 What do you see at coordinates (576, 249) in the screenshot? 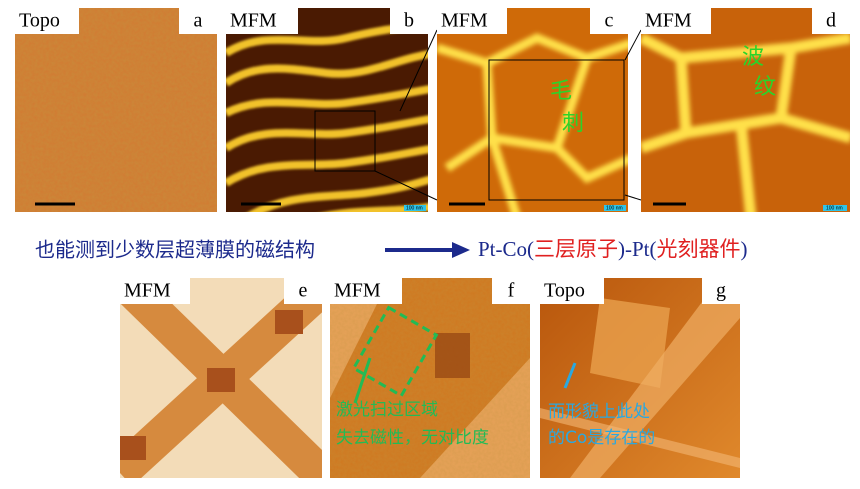
I see `caption-part: 三层原子` at bounding box center [576, 249].